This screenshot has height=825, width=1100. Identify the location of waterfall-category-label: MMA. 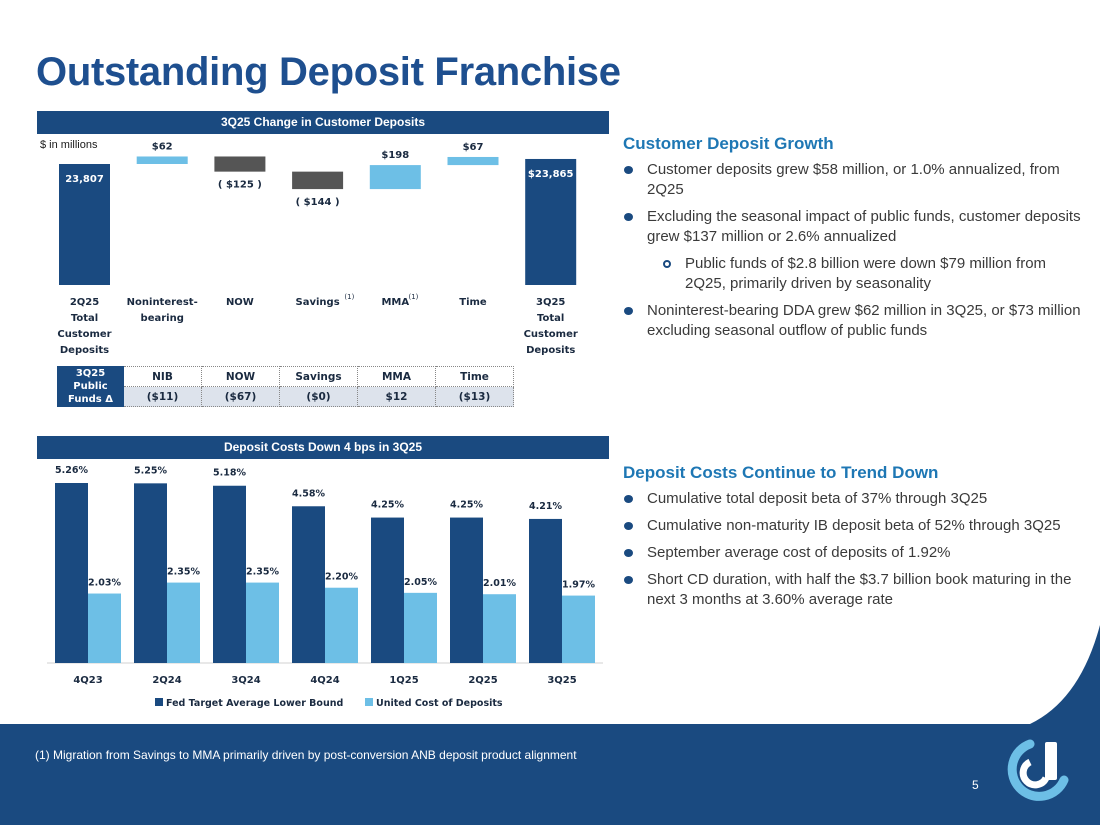
(395, 302).